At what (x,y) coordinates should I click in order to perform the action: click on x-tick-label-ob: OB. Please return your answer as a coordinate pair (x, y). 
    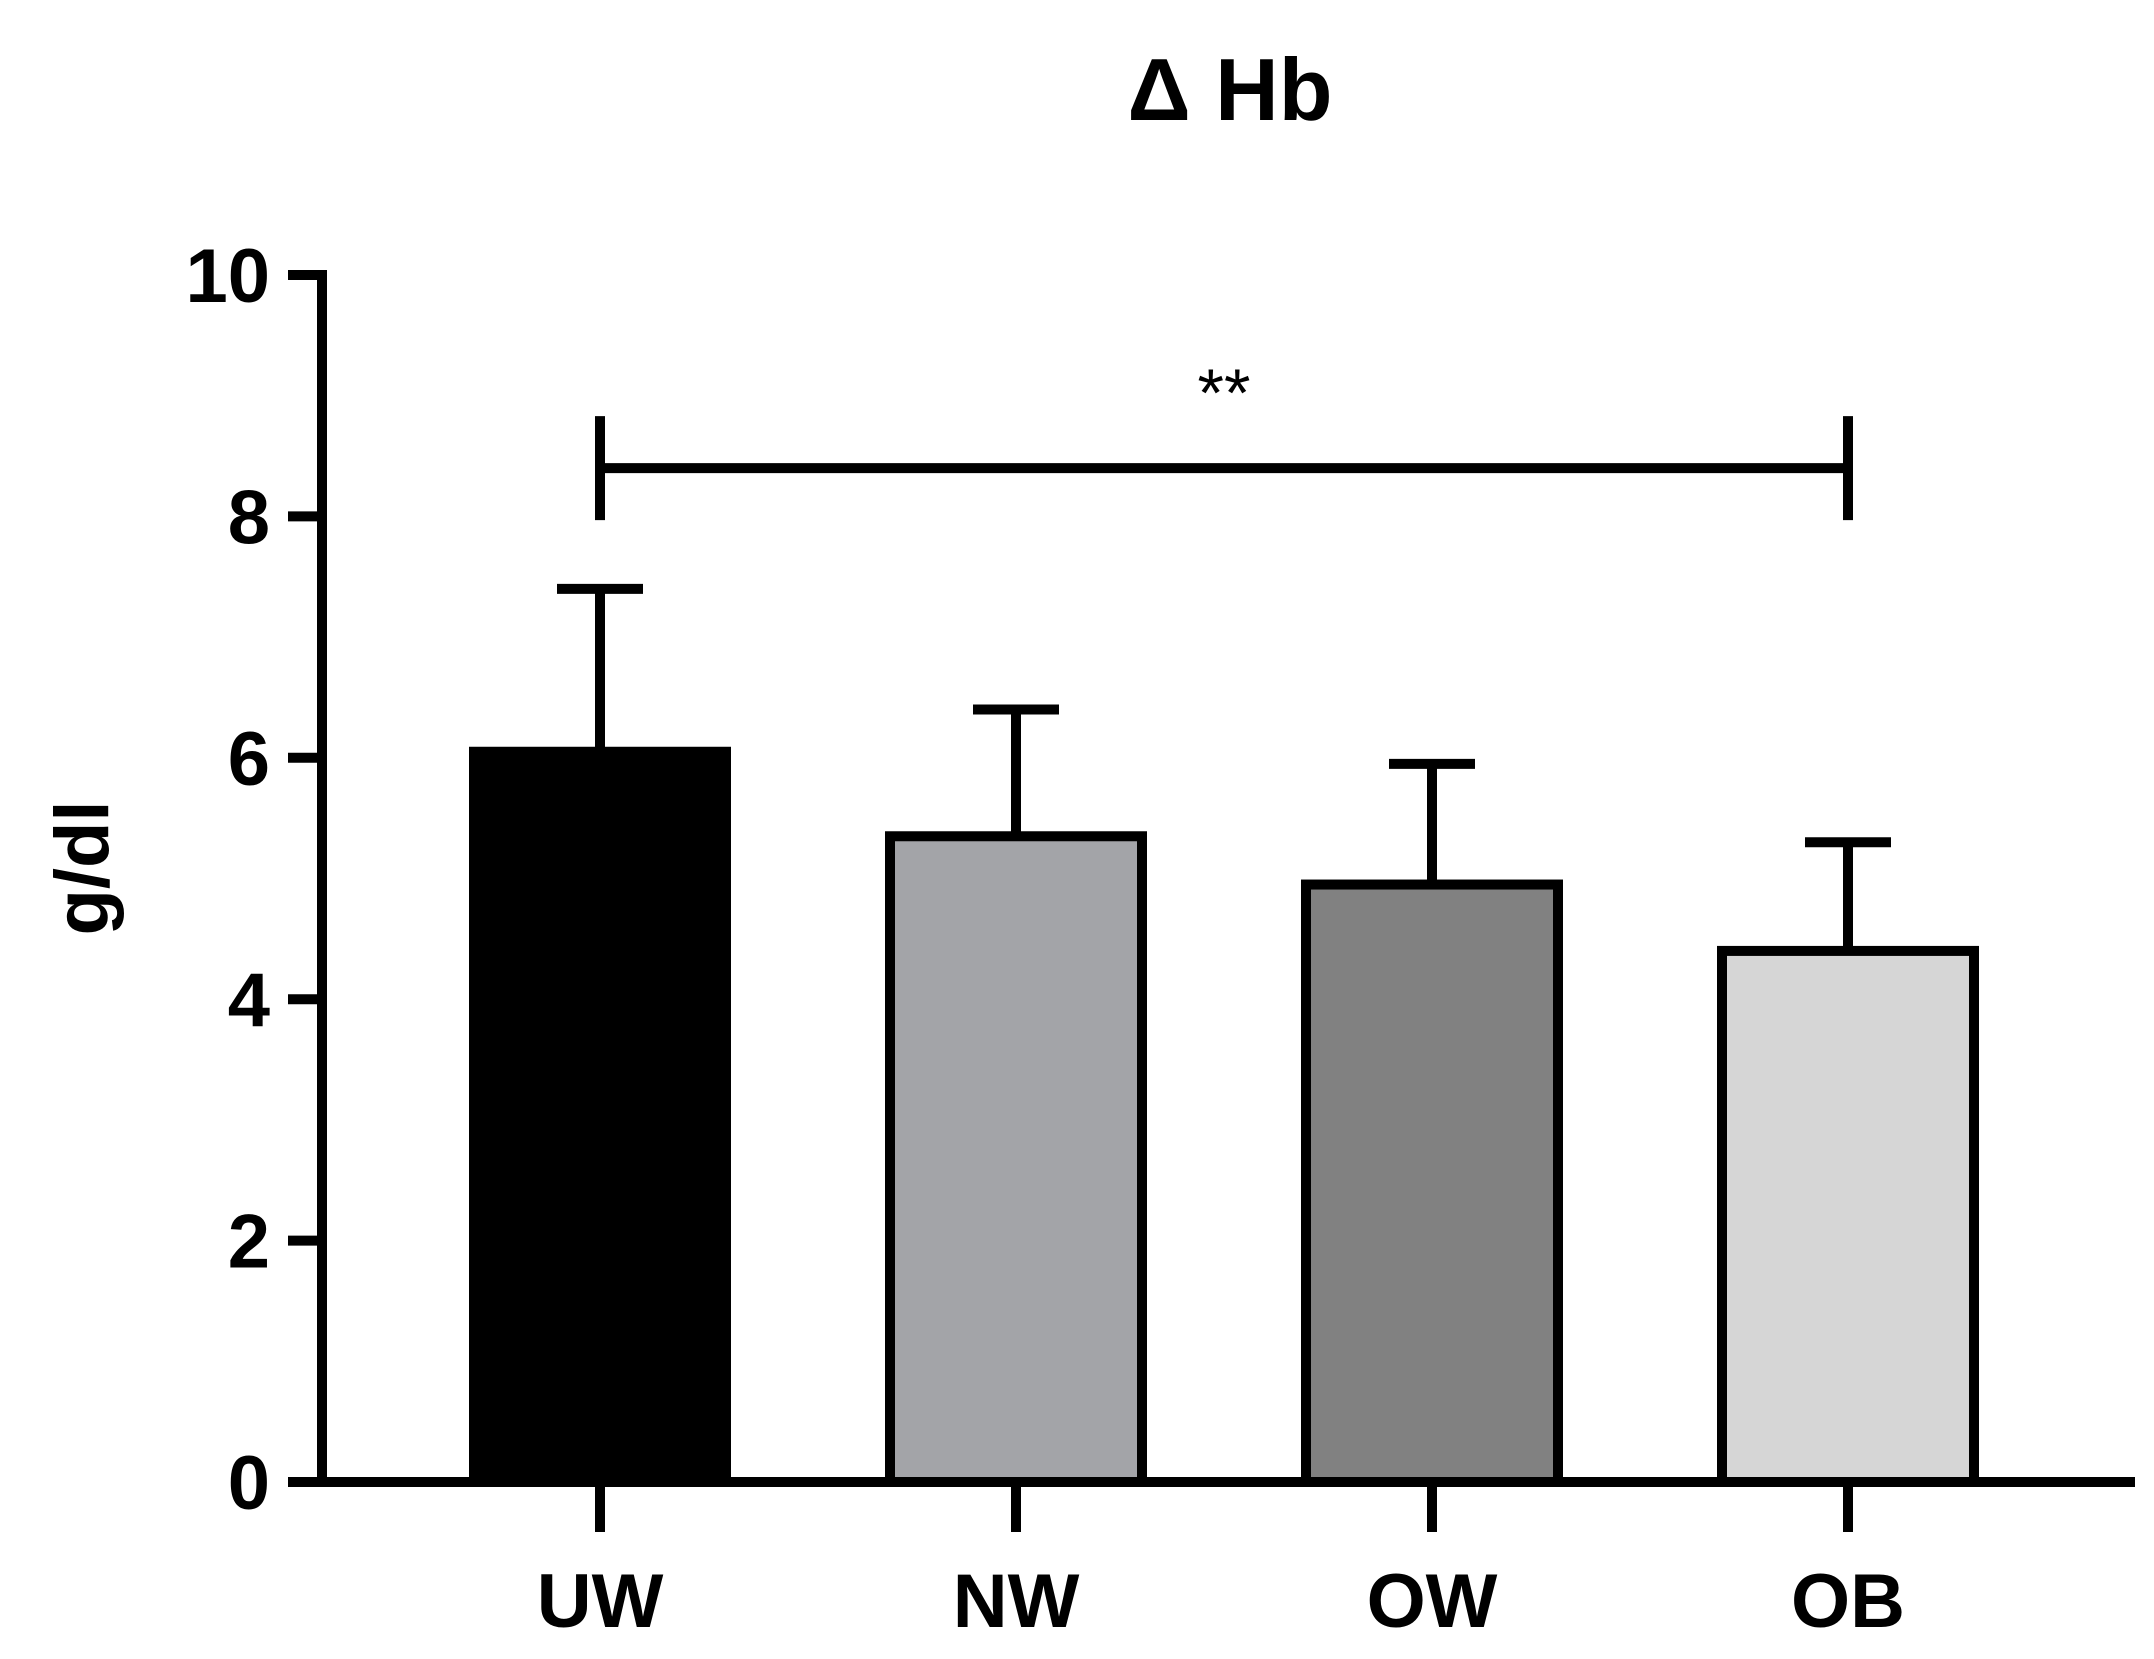
    Looking at the image, I should click on (1848, 1601).